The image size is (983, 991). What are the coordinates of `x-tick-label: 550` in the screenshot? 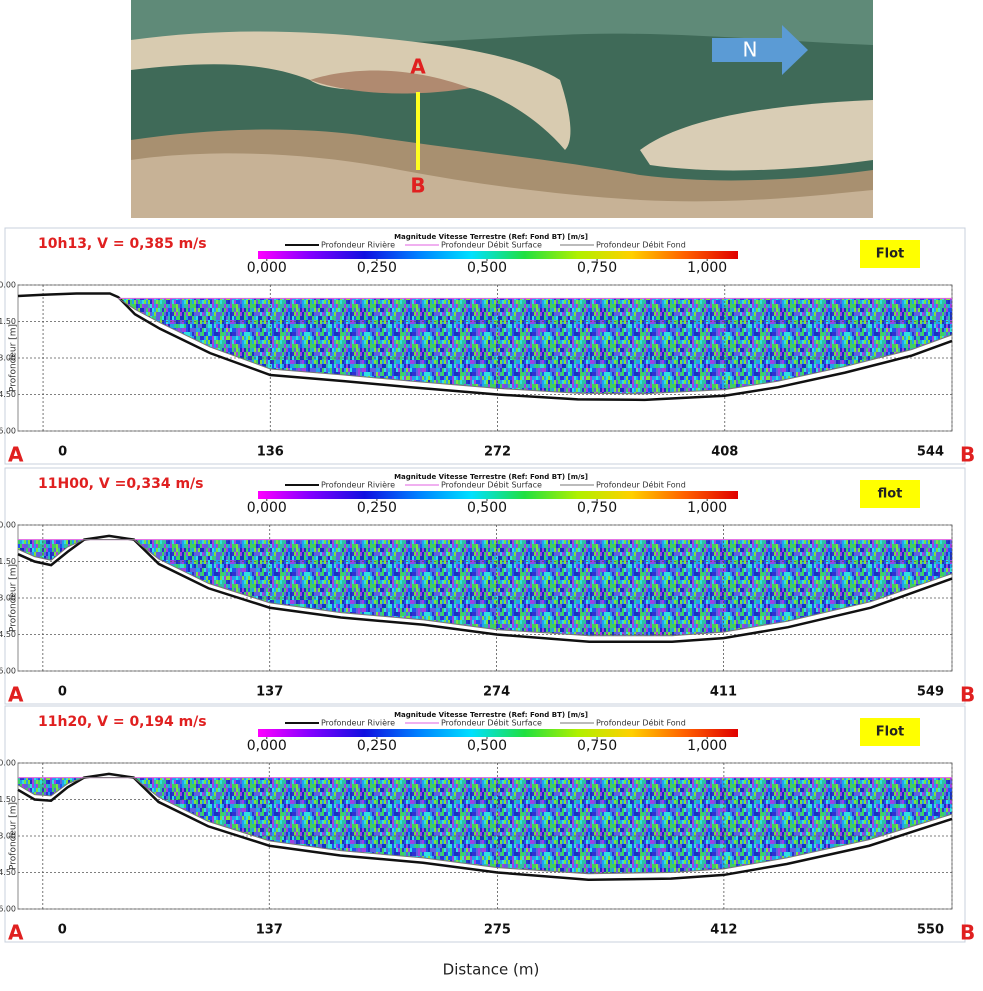 It's located at (930, 930).